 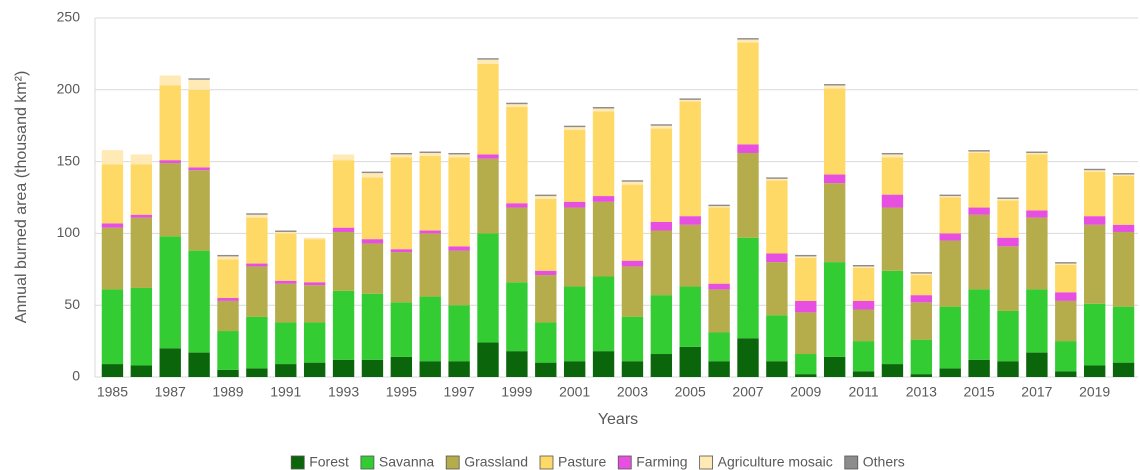 What do you see at coordinates (516, 392) in the screenshot?
I see `x-tick-label: 1999` at bounding box center [516, 392].